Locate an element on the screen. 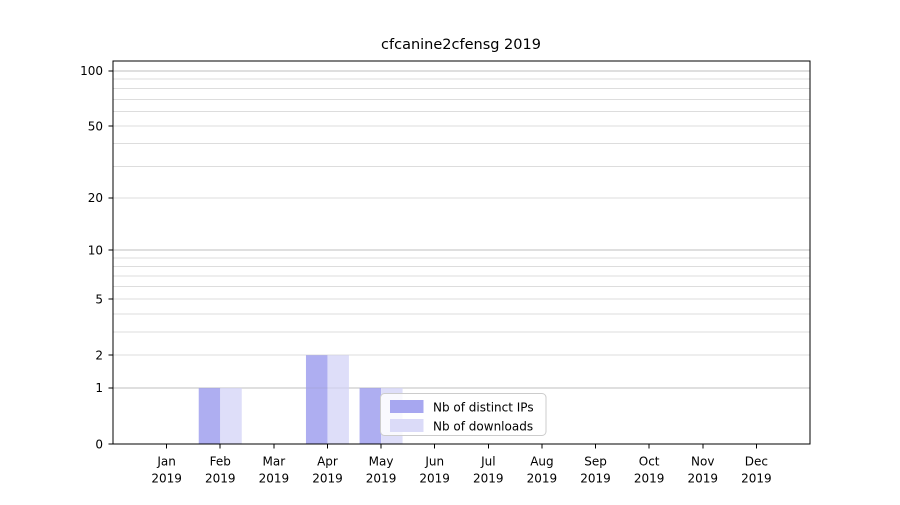  y-tick-label: 10 is located at coordinates (95, 250).